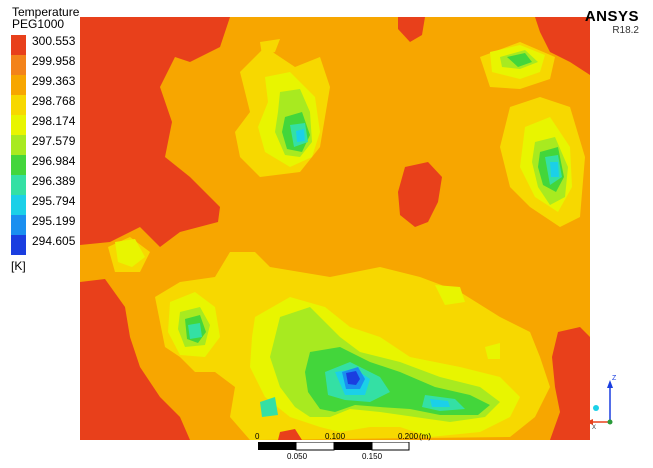 The height and width of the screenshot is (468, 653). I want to click on legend-unit: [K], so click(18, 266).